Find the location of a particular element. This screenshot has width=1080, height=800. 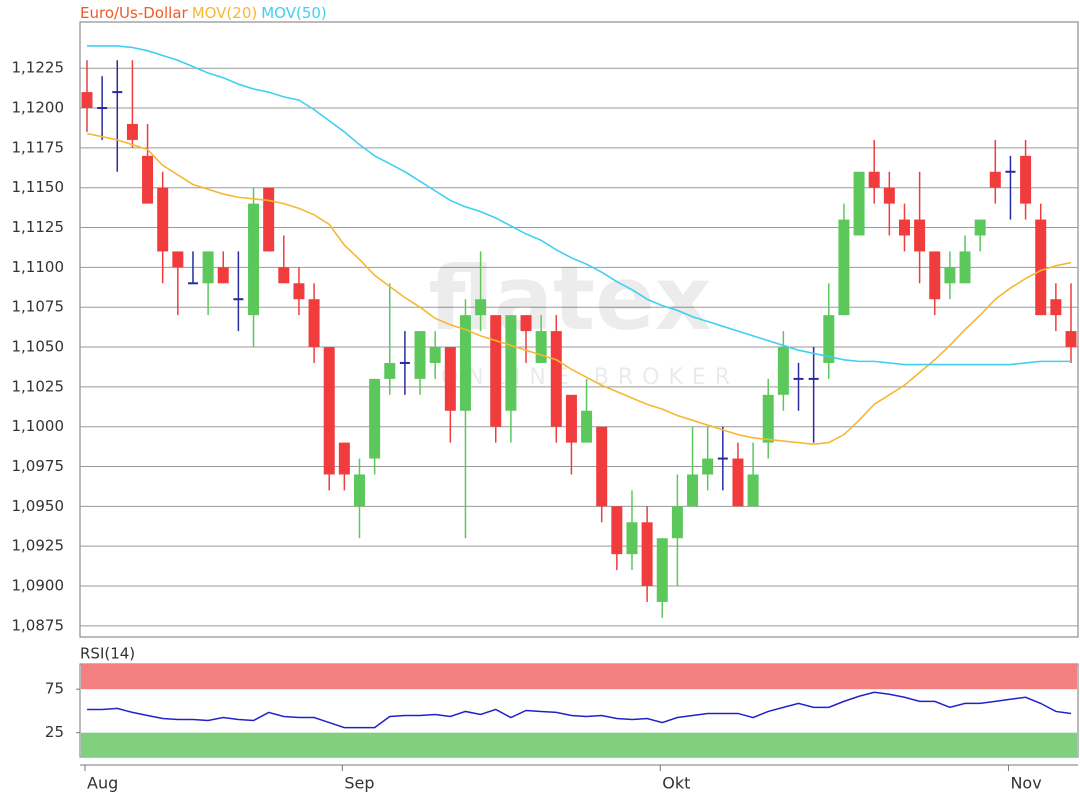

y-tick-label: 1,1000 is located at coordinates (38, 426).